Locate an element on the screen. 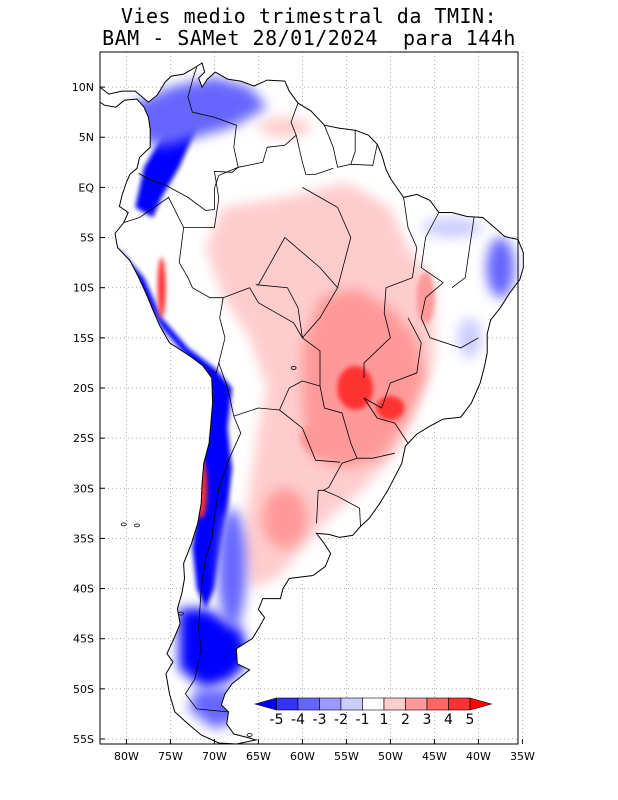  lon-tick-label: 80W is located at coordinates (126, 756).